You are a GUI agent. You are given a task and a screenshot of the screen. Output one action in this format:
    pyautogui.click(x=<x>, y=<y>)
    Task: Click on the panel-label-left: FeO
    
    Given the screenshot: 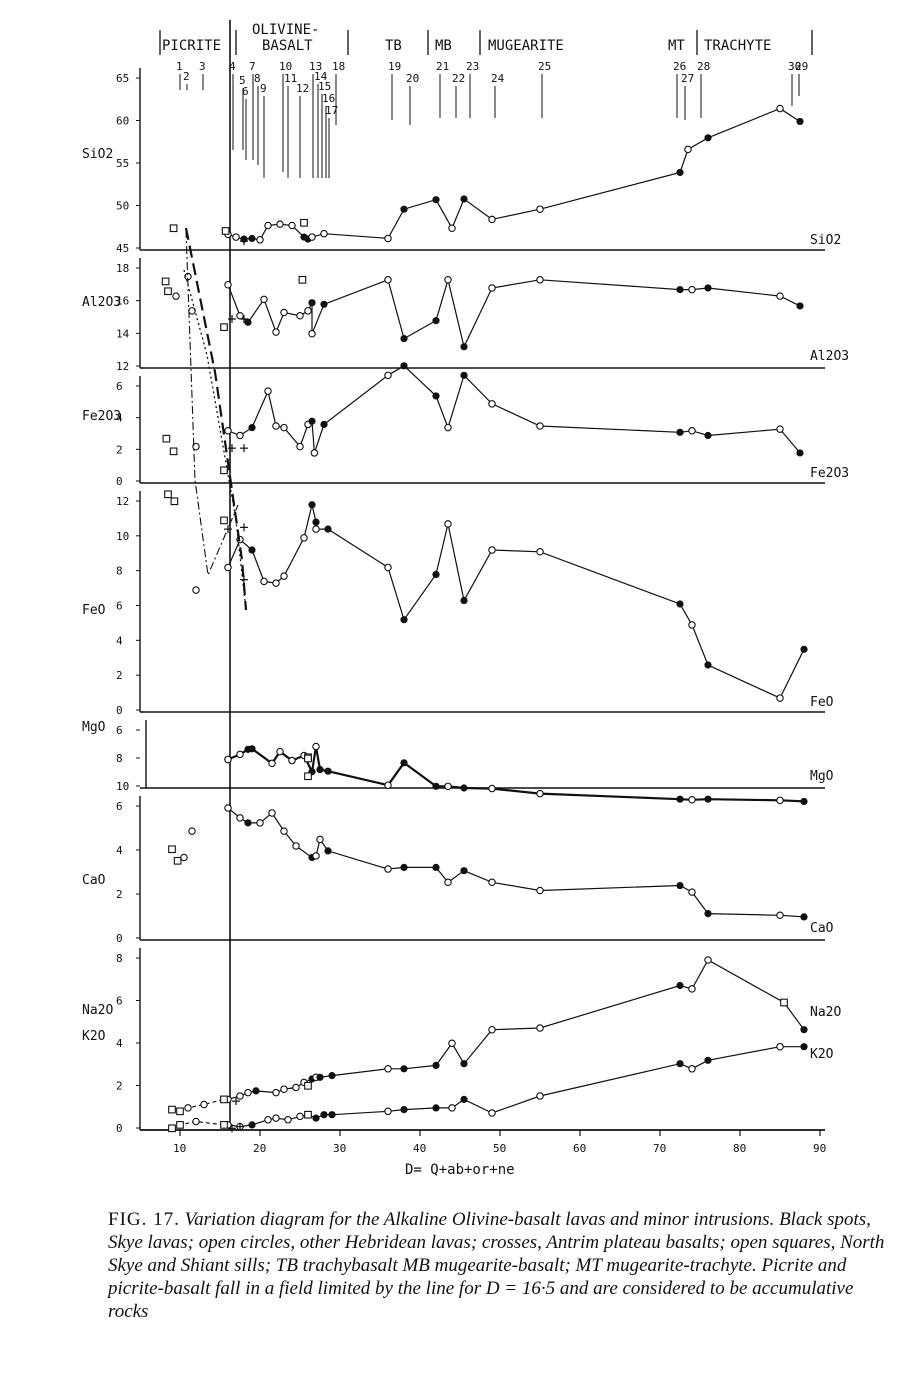 What is the action you would take?
    pyautogui.click(x=94, y=610)
    